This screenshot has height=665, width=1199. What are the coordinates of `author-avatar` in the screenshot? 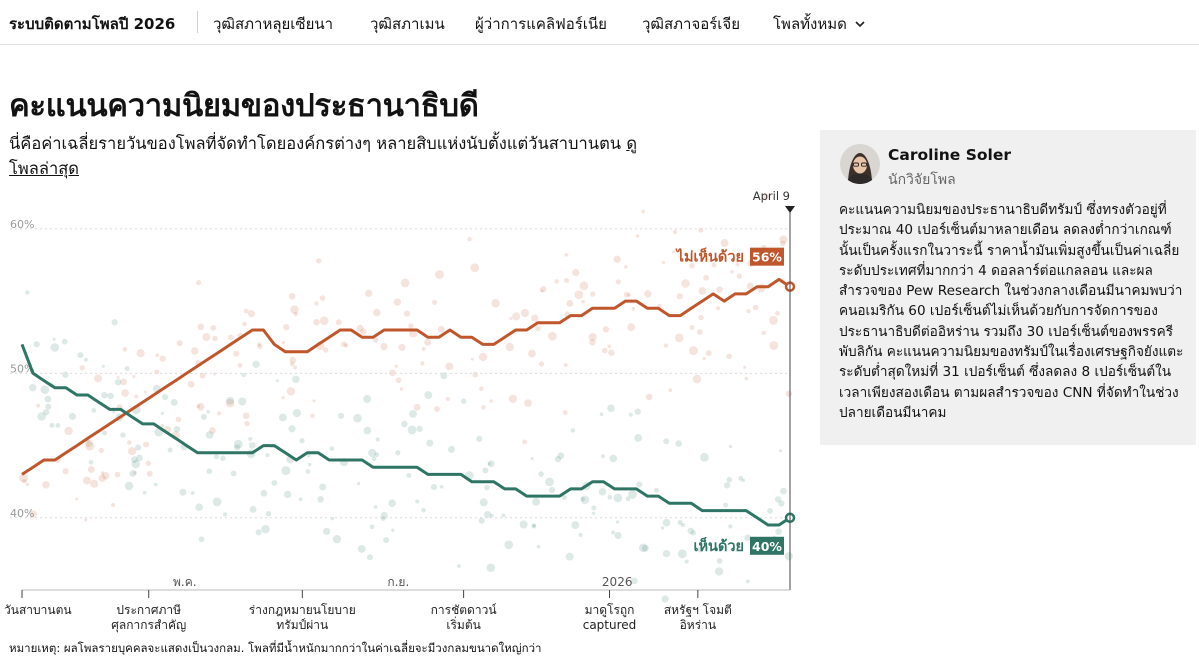 It's located at (860, 164).